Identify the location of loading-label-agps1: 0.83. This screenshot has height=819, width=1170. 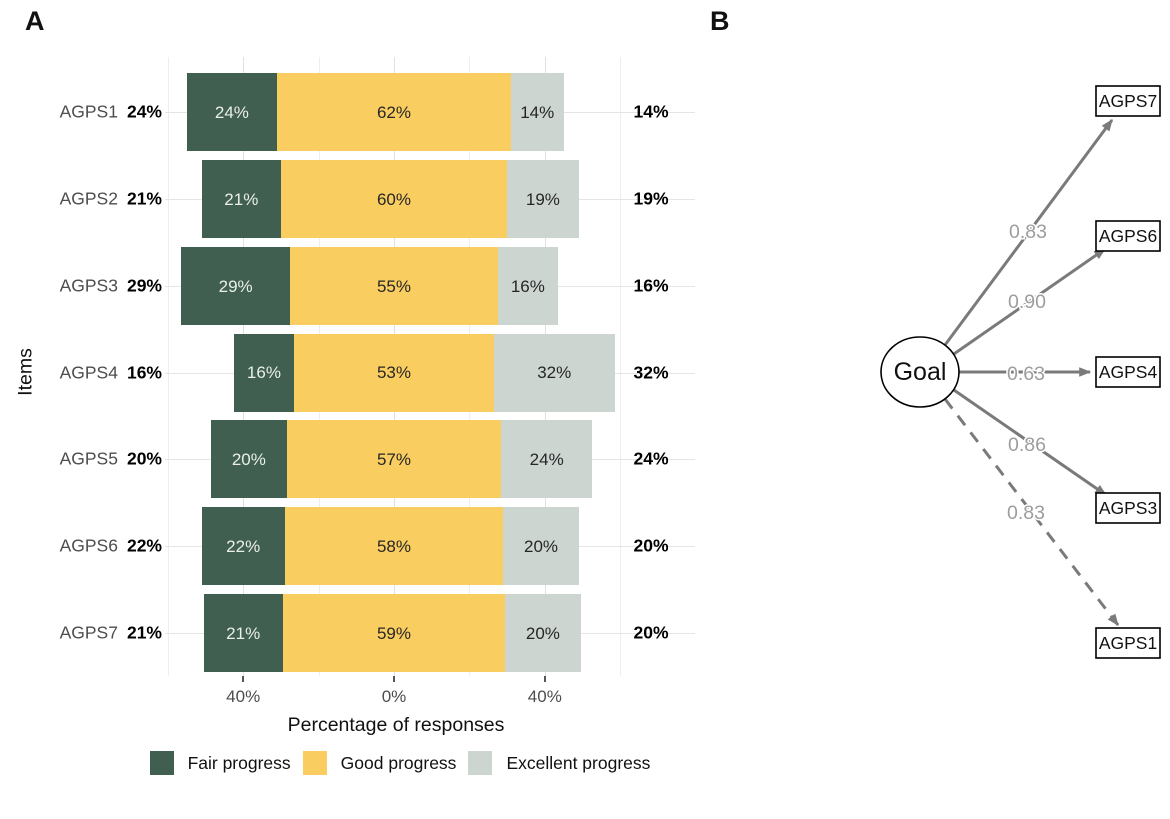
(1026, 513).